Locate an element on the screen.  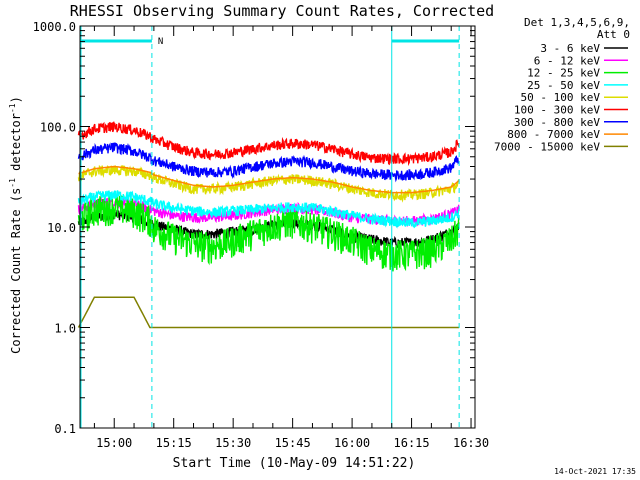
series-line-100-300-kev is located at coordinates (268, 144).